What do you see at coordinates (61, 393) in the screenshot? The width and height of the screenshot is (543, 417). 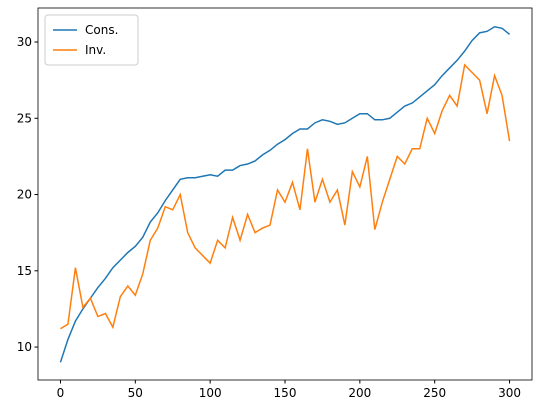 I see `x-tick-label: 0` at bounding box center [61, 393].